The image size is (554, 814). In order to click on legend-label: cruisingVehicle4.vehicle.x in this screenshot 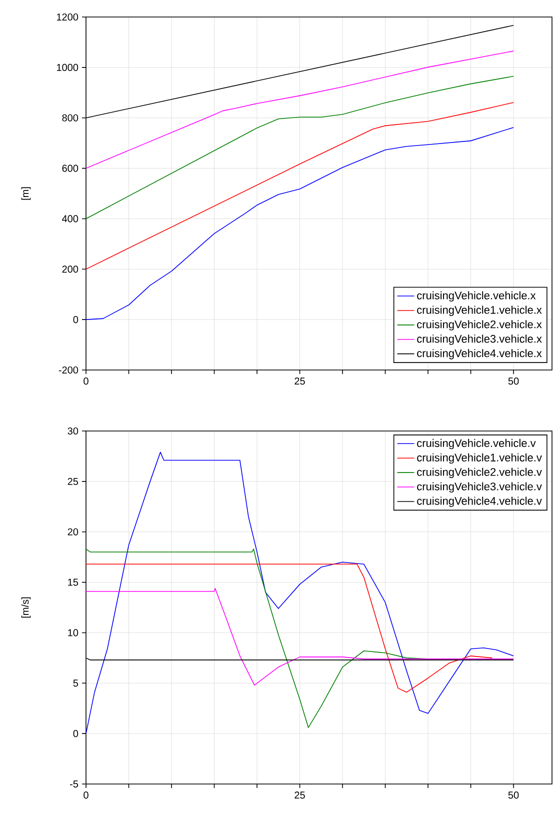, I will do `click(479, 354)`.